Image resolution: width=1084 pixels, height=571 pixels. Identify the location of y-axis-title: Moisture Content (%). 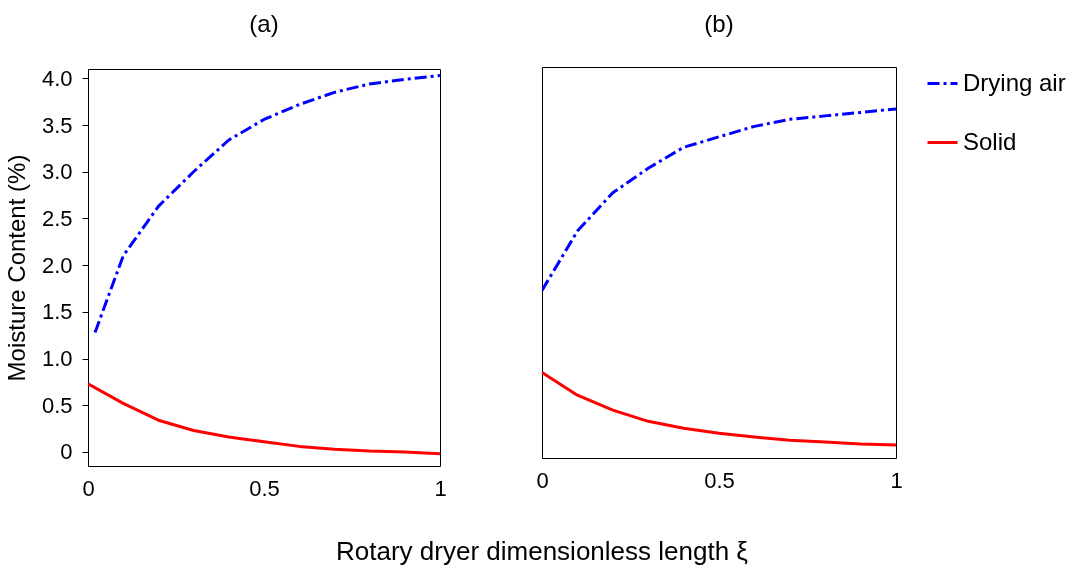
(16, 268).